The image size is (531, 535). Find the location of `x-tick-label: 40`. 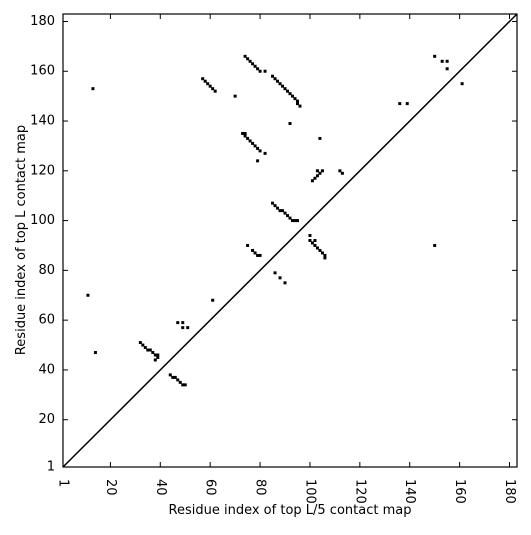

x-tick-label: 40 is located at coordinates (160, 487).